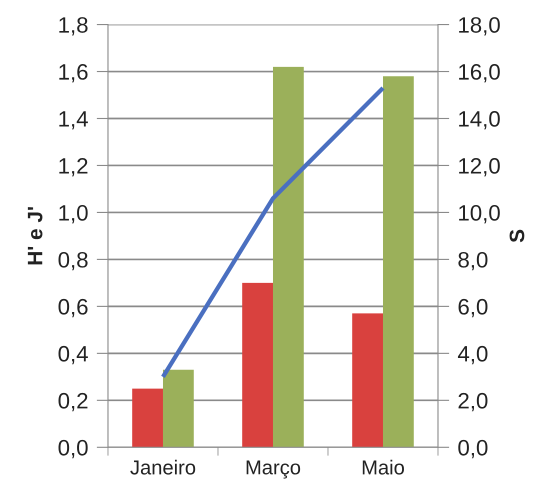  What do you see at coordinates (73, 167) in the screenshot?
I see `y-tick-label: 1,2` at bounding box center [73, 167].